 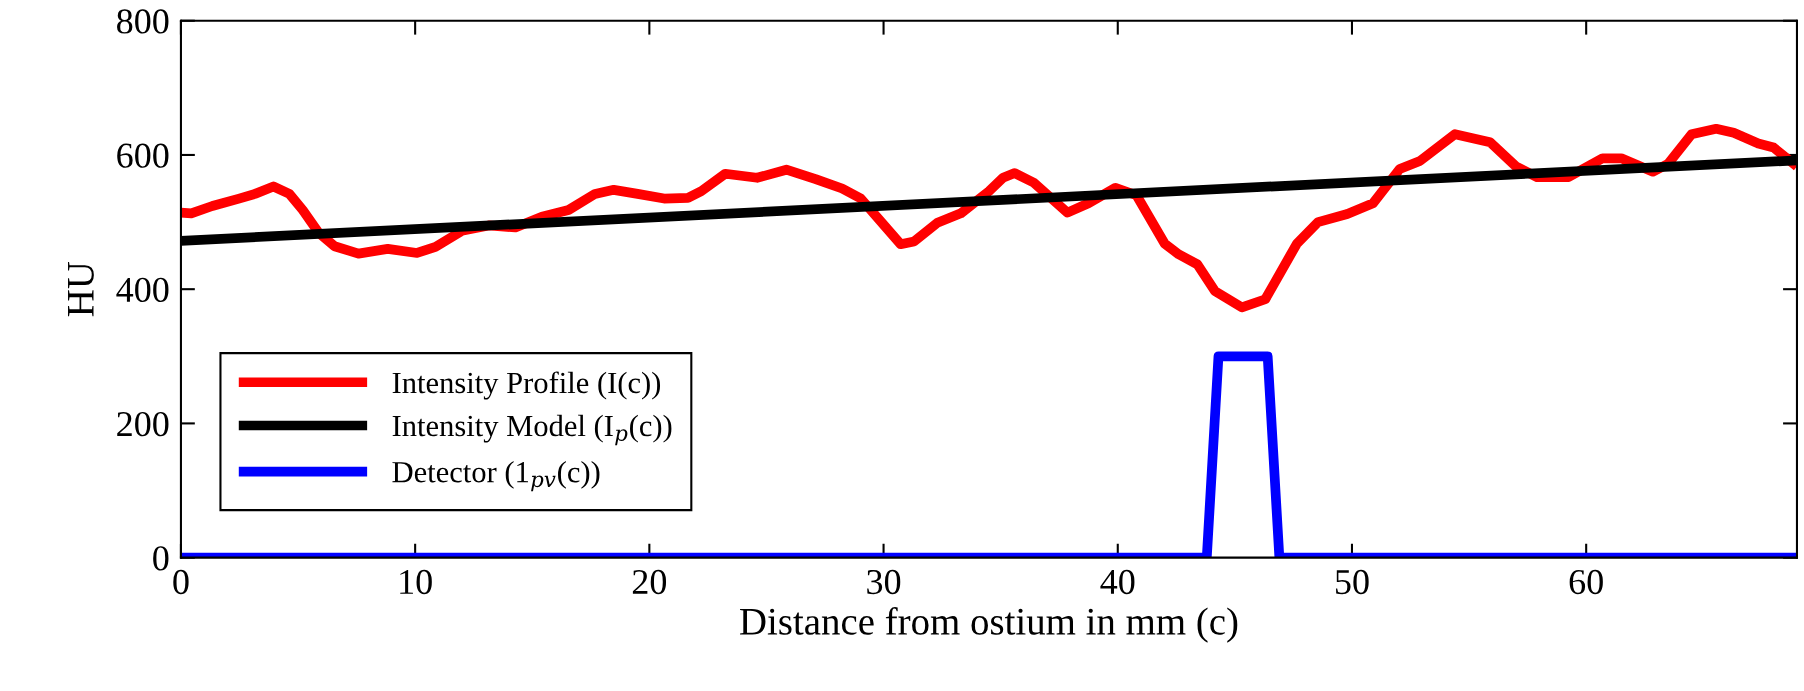 What do you see at coordinates (161, 558) in the screenshot?
I see `y-tick-label: 0` at bounding box center [161, 558].